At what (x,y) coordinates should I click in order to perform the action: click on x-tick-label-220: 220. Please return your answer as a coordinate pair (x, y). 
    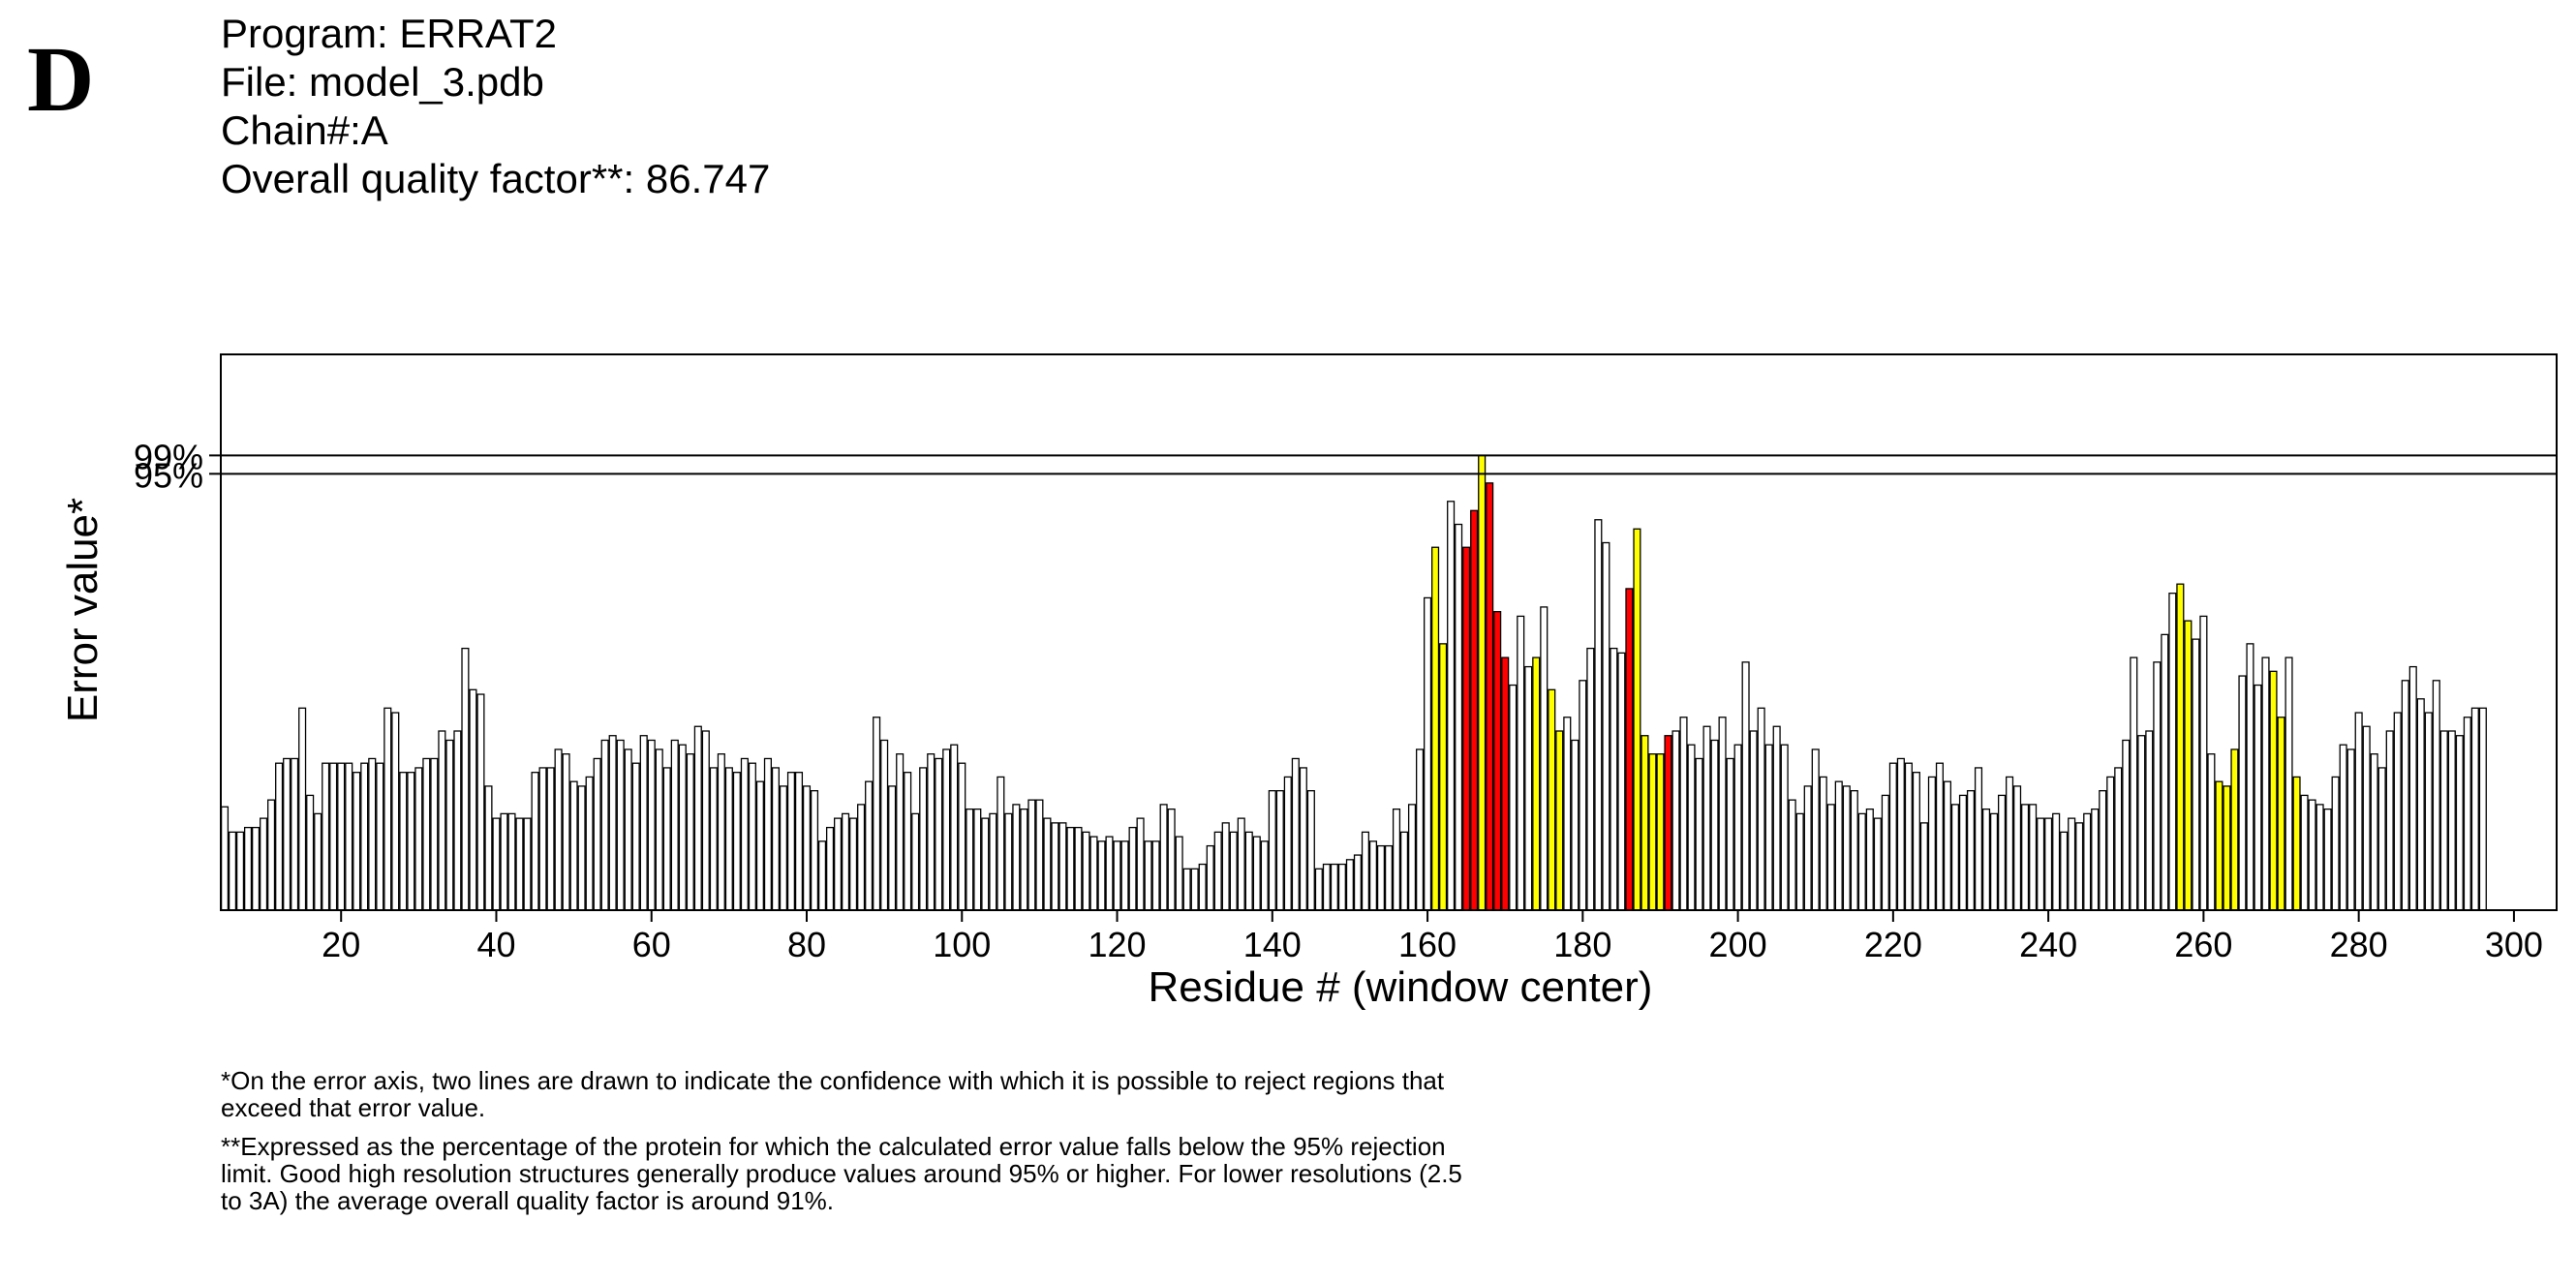
    Looking at the image, I should click on (1893, 944).